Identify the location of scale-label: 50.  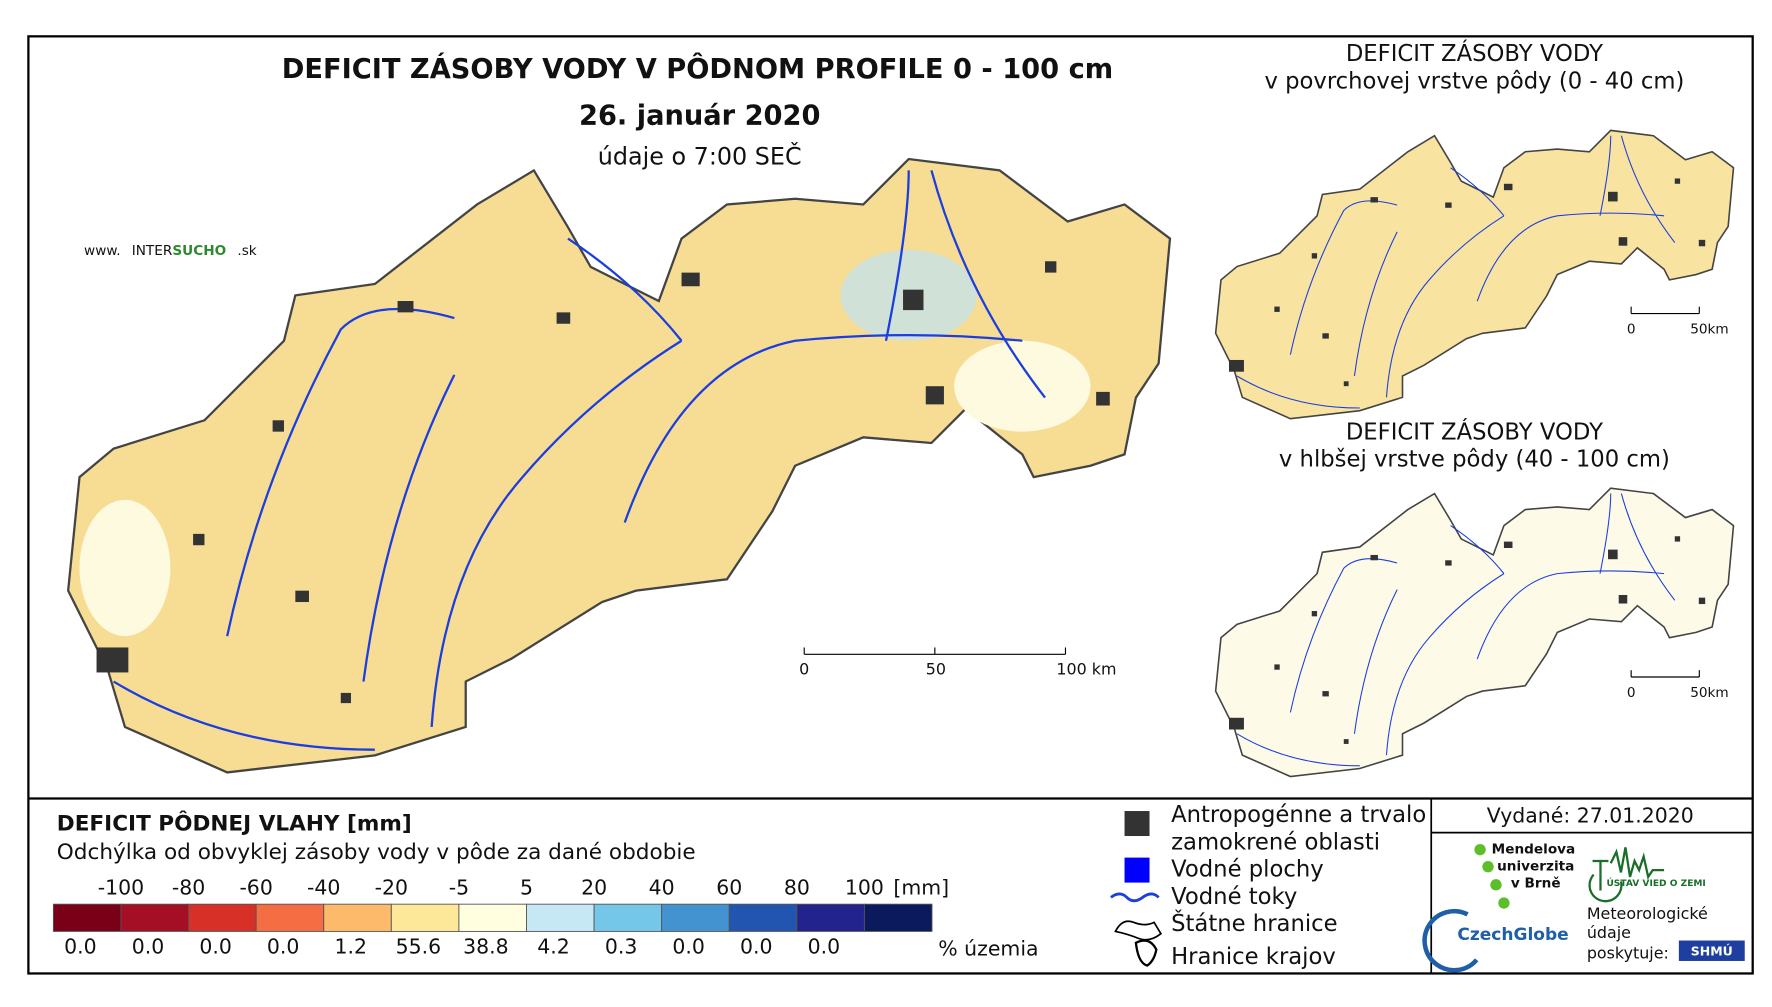
(936, 669).